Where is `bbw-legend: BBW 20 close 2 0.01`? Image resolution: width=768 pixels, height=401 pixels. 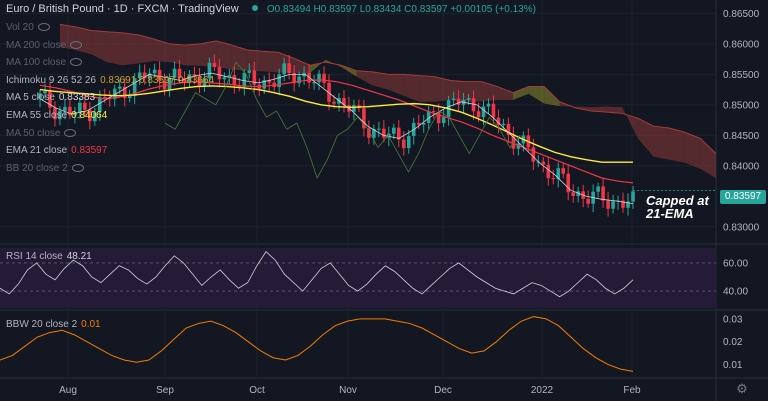 bbw-legend: BBW 20 close 2 0.01 is located at coordinates (53, 324).